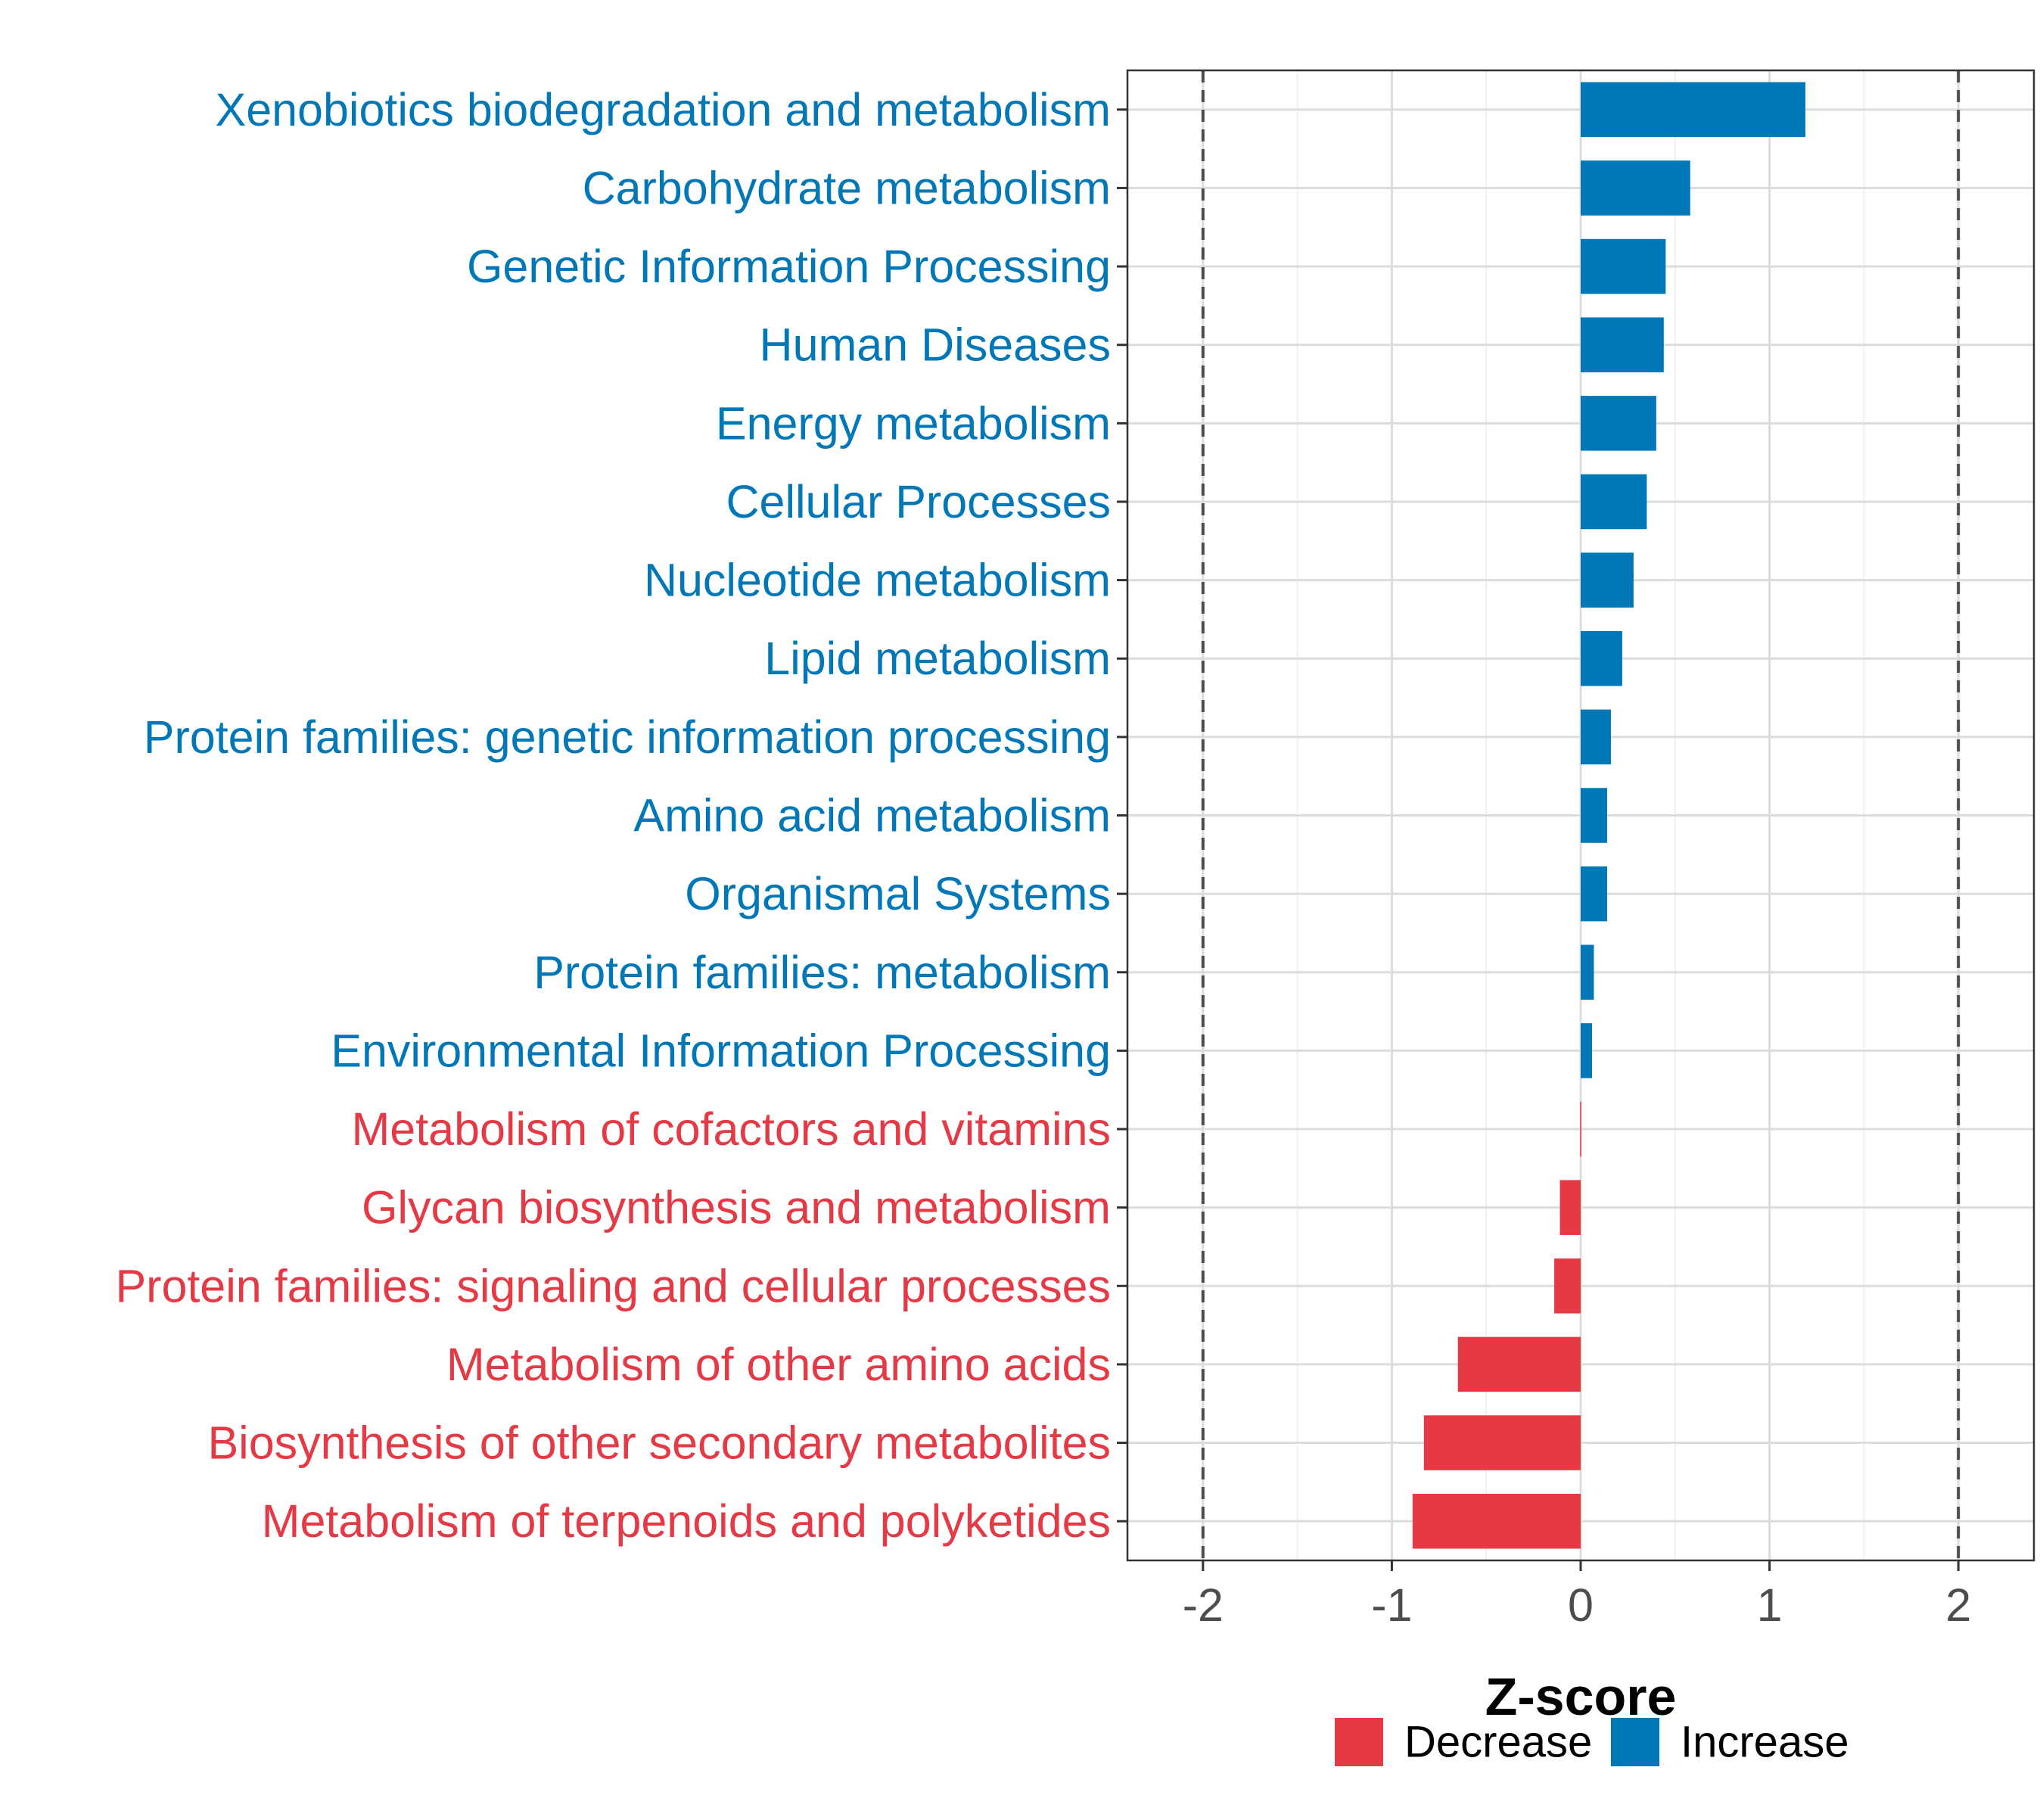 The width and height of the screenshot is (2043, 1820). Describe the element at coordinates (822, 973) in the screenshot. I see `category-label: Protein families: metabolism` at that location.